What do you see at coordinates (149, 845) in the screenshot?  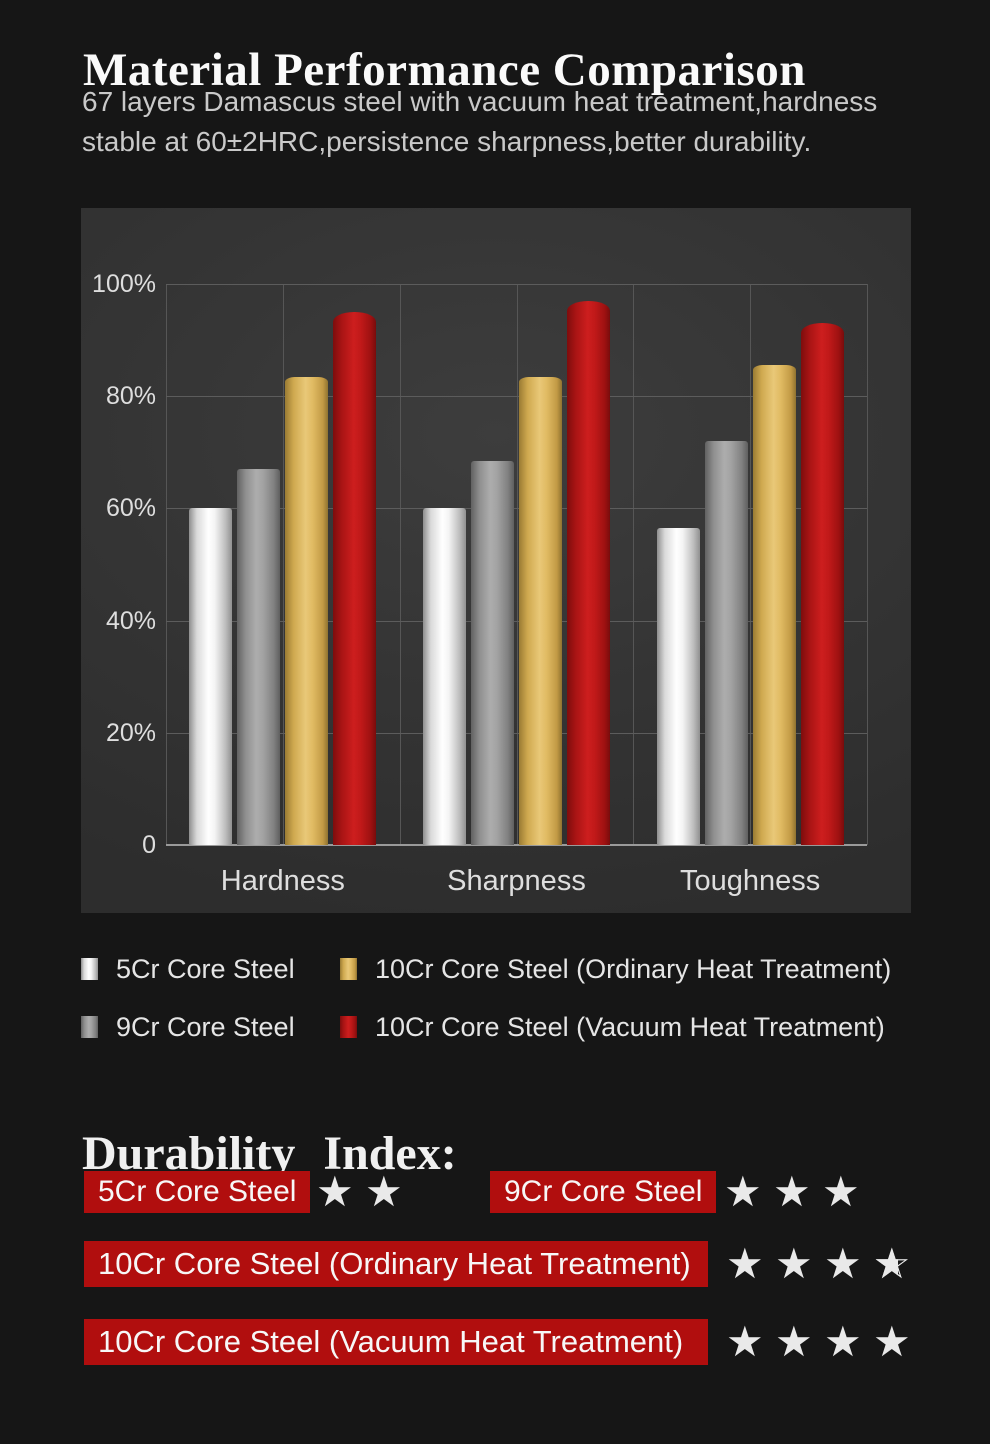 I see `y-axis-tick-label: 0` at bounding box center [149, 845].